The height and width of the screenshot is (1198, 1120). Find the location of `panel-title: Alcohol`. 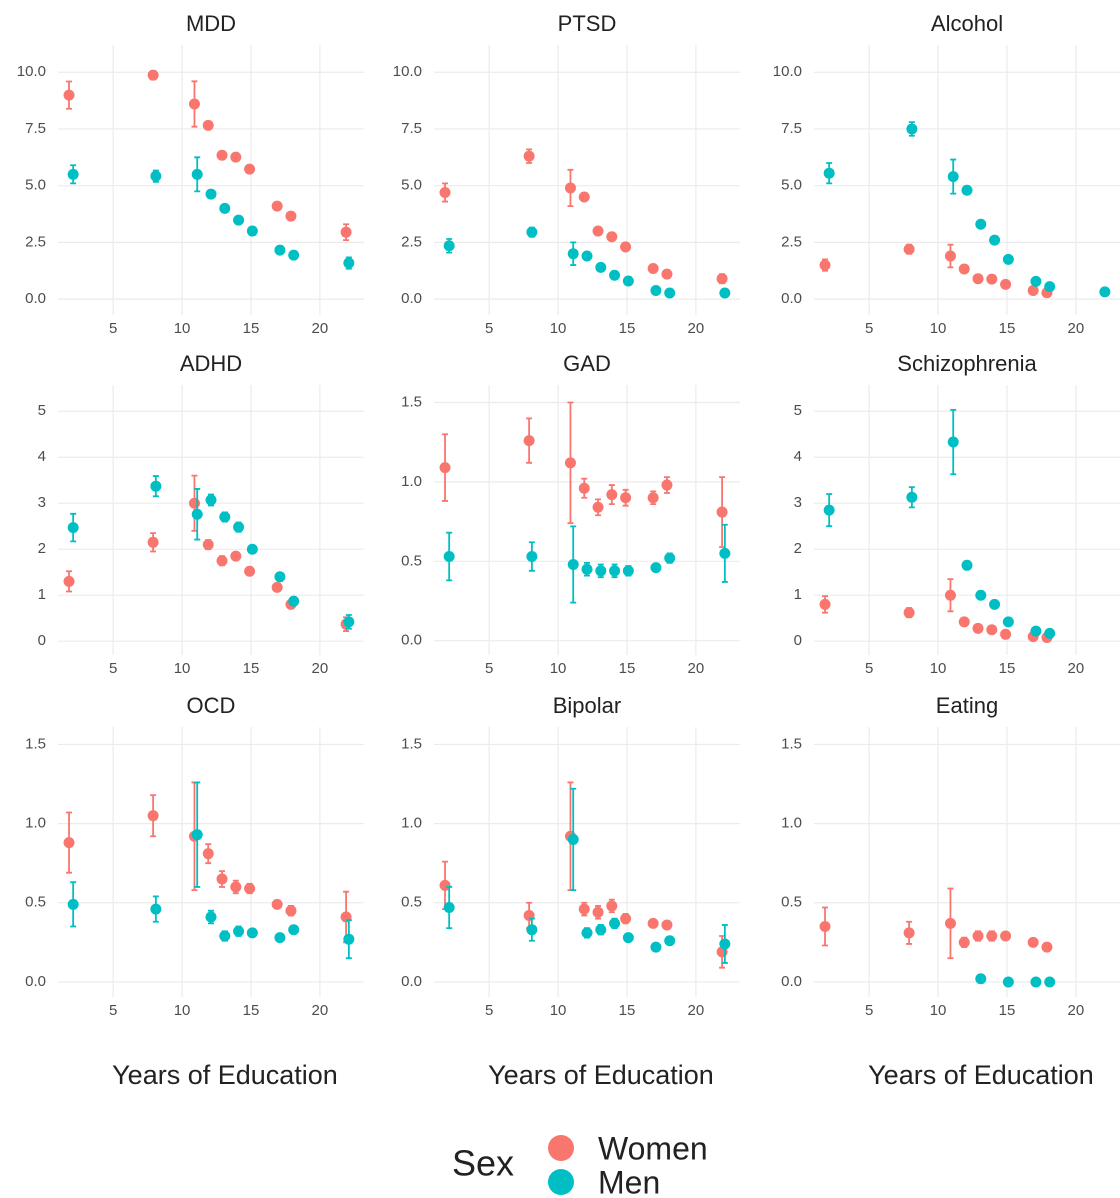

panel-title: Alcohol is located at coordinates (967, 23).